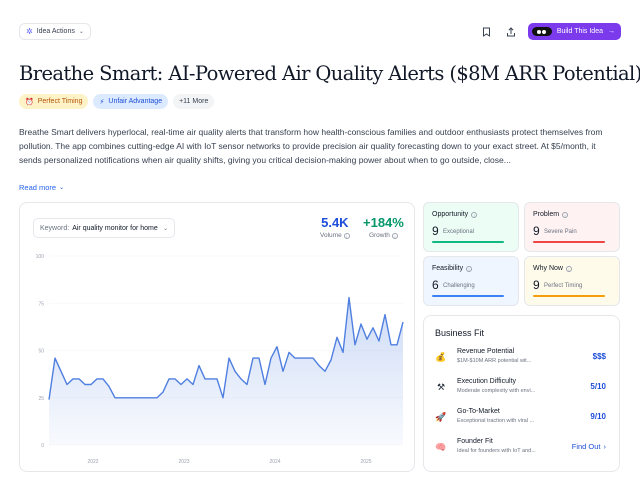 The image size is (640, 492). I want to click on read-more-label: Read more, so click(38, 187).